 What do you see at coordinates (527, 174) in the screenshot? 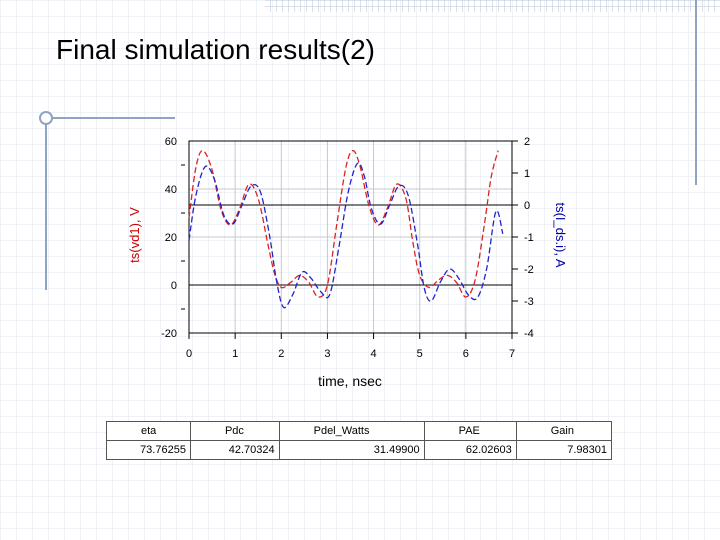
I see `y-right-tick-label: 1` at bounding box center [527, 174].